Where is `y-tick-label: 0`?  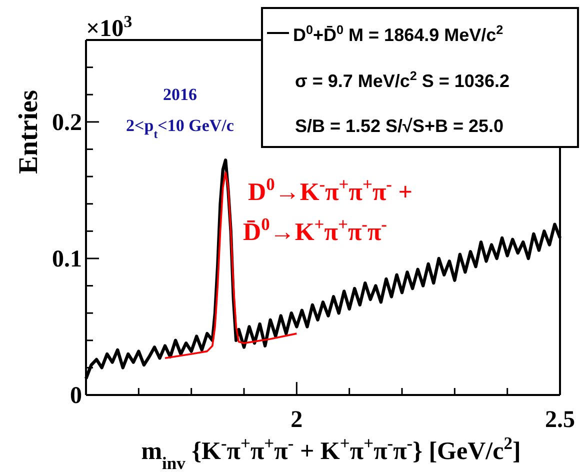
y-tick-label: 0 is located at coordinates (76, 396).